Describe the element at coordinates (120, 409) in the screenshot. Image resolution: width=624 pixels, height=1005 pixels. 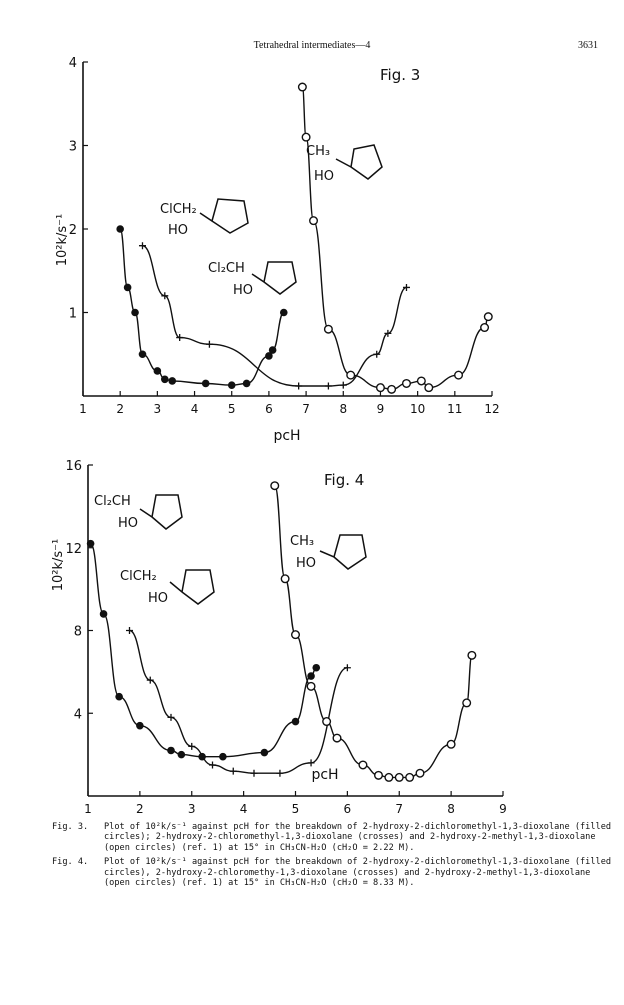
I see `x-tick-label: 2` at that location.